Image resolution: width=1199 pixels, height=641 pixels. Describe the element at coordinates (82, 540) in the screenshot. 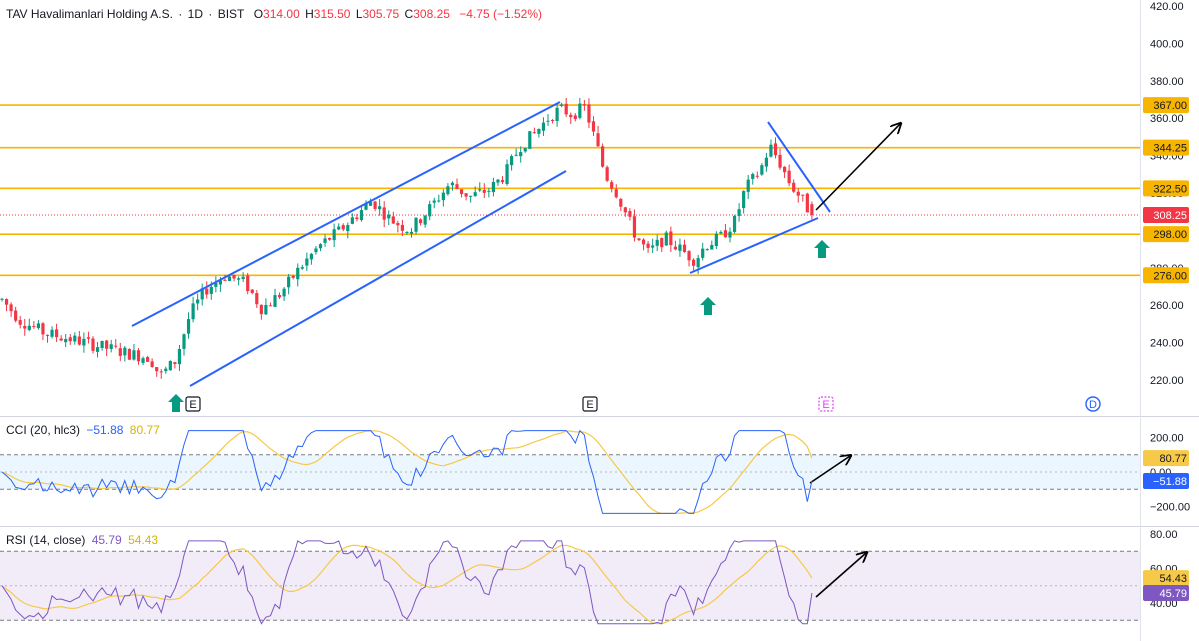

I see `rsi-legend: RSI (14, close) 45.79 54.43` at that location.